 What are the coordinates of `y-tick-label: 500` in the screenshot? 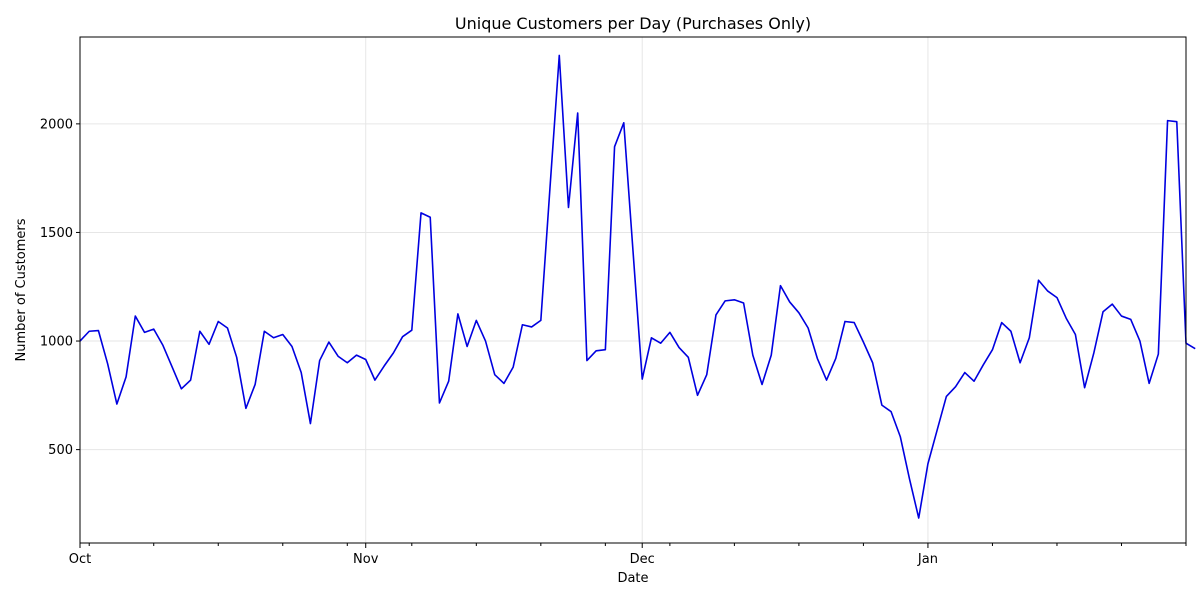 It's located at (60, 450).